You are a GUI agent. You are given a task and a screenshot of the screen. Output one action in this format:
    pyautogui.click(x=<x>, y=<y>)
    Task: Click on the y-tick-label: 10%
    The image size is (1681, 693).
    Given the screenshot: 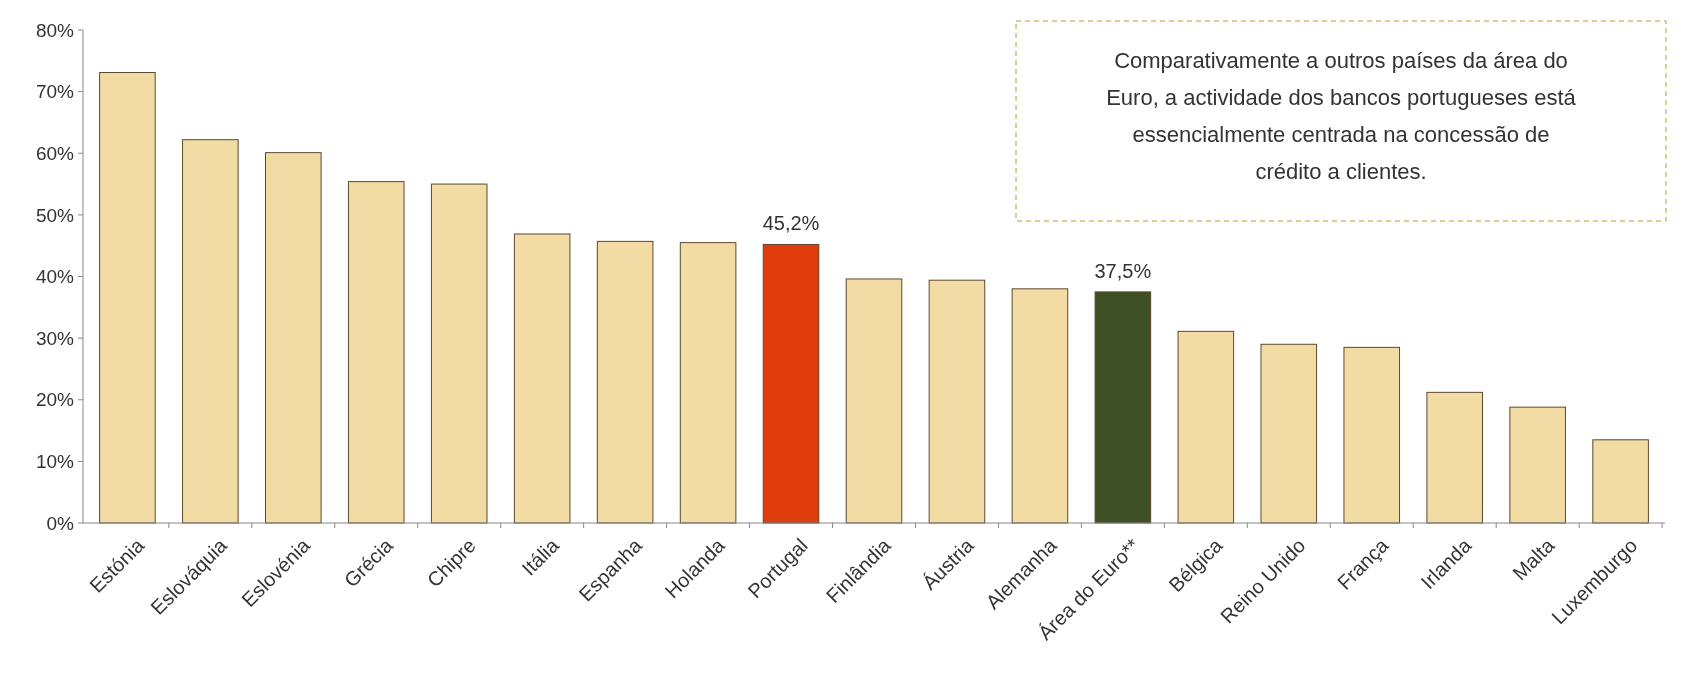 What is the action you would take?
    pyautogui.click(x=55, y=462)
    